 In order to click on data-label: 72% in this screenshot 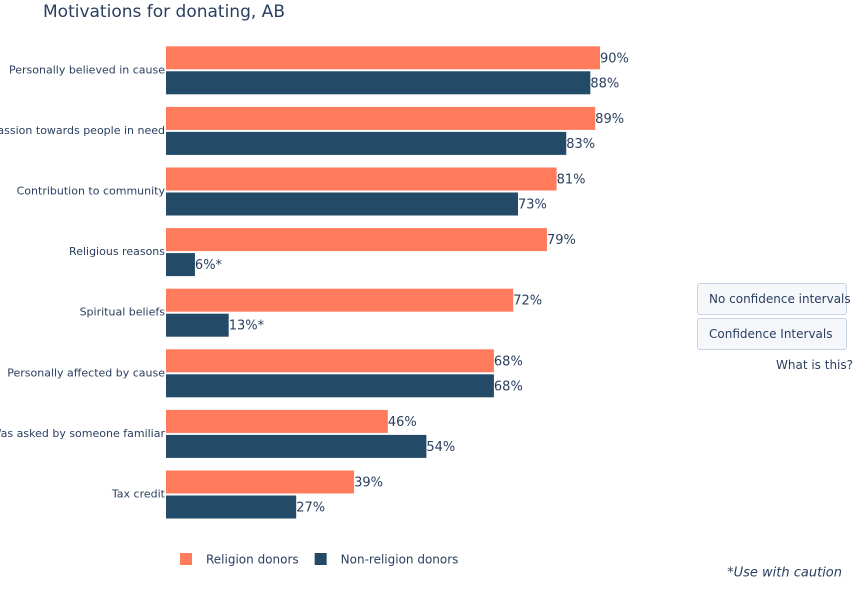, I will do `click(527, 301)`.